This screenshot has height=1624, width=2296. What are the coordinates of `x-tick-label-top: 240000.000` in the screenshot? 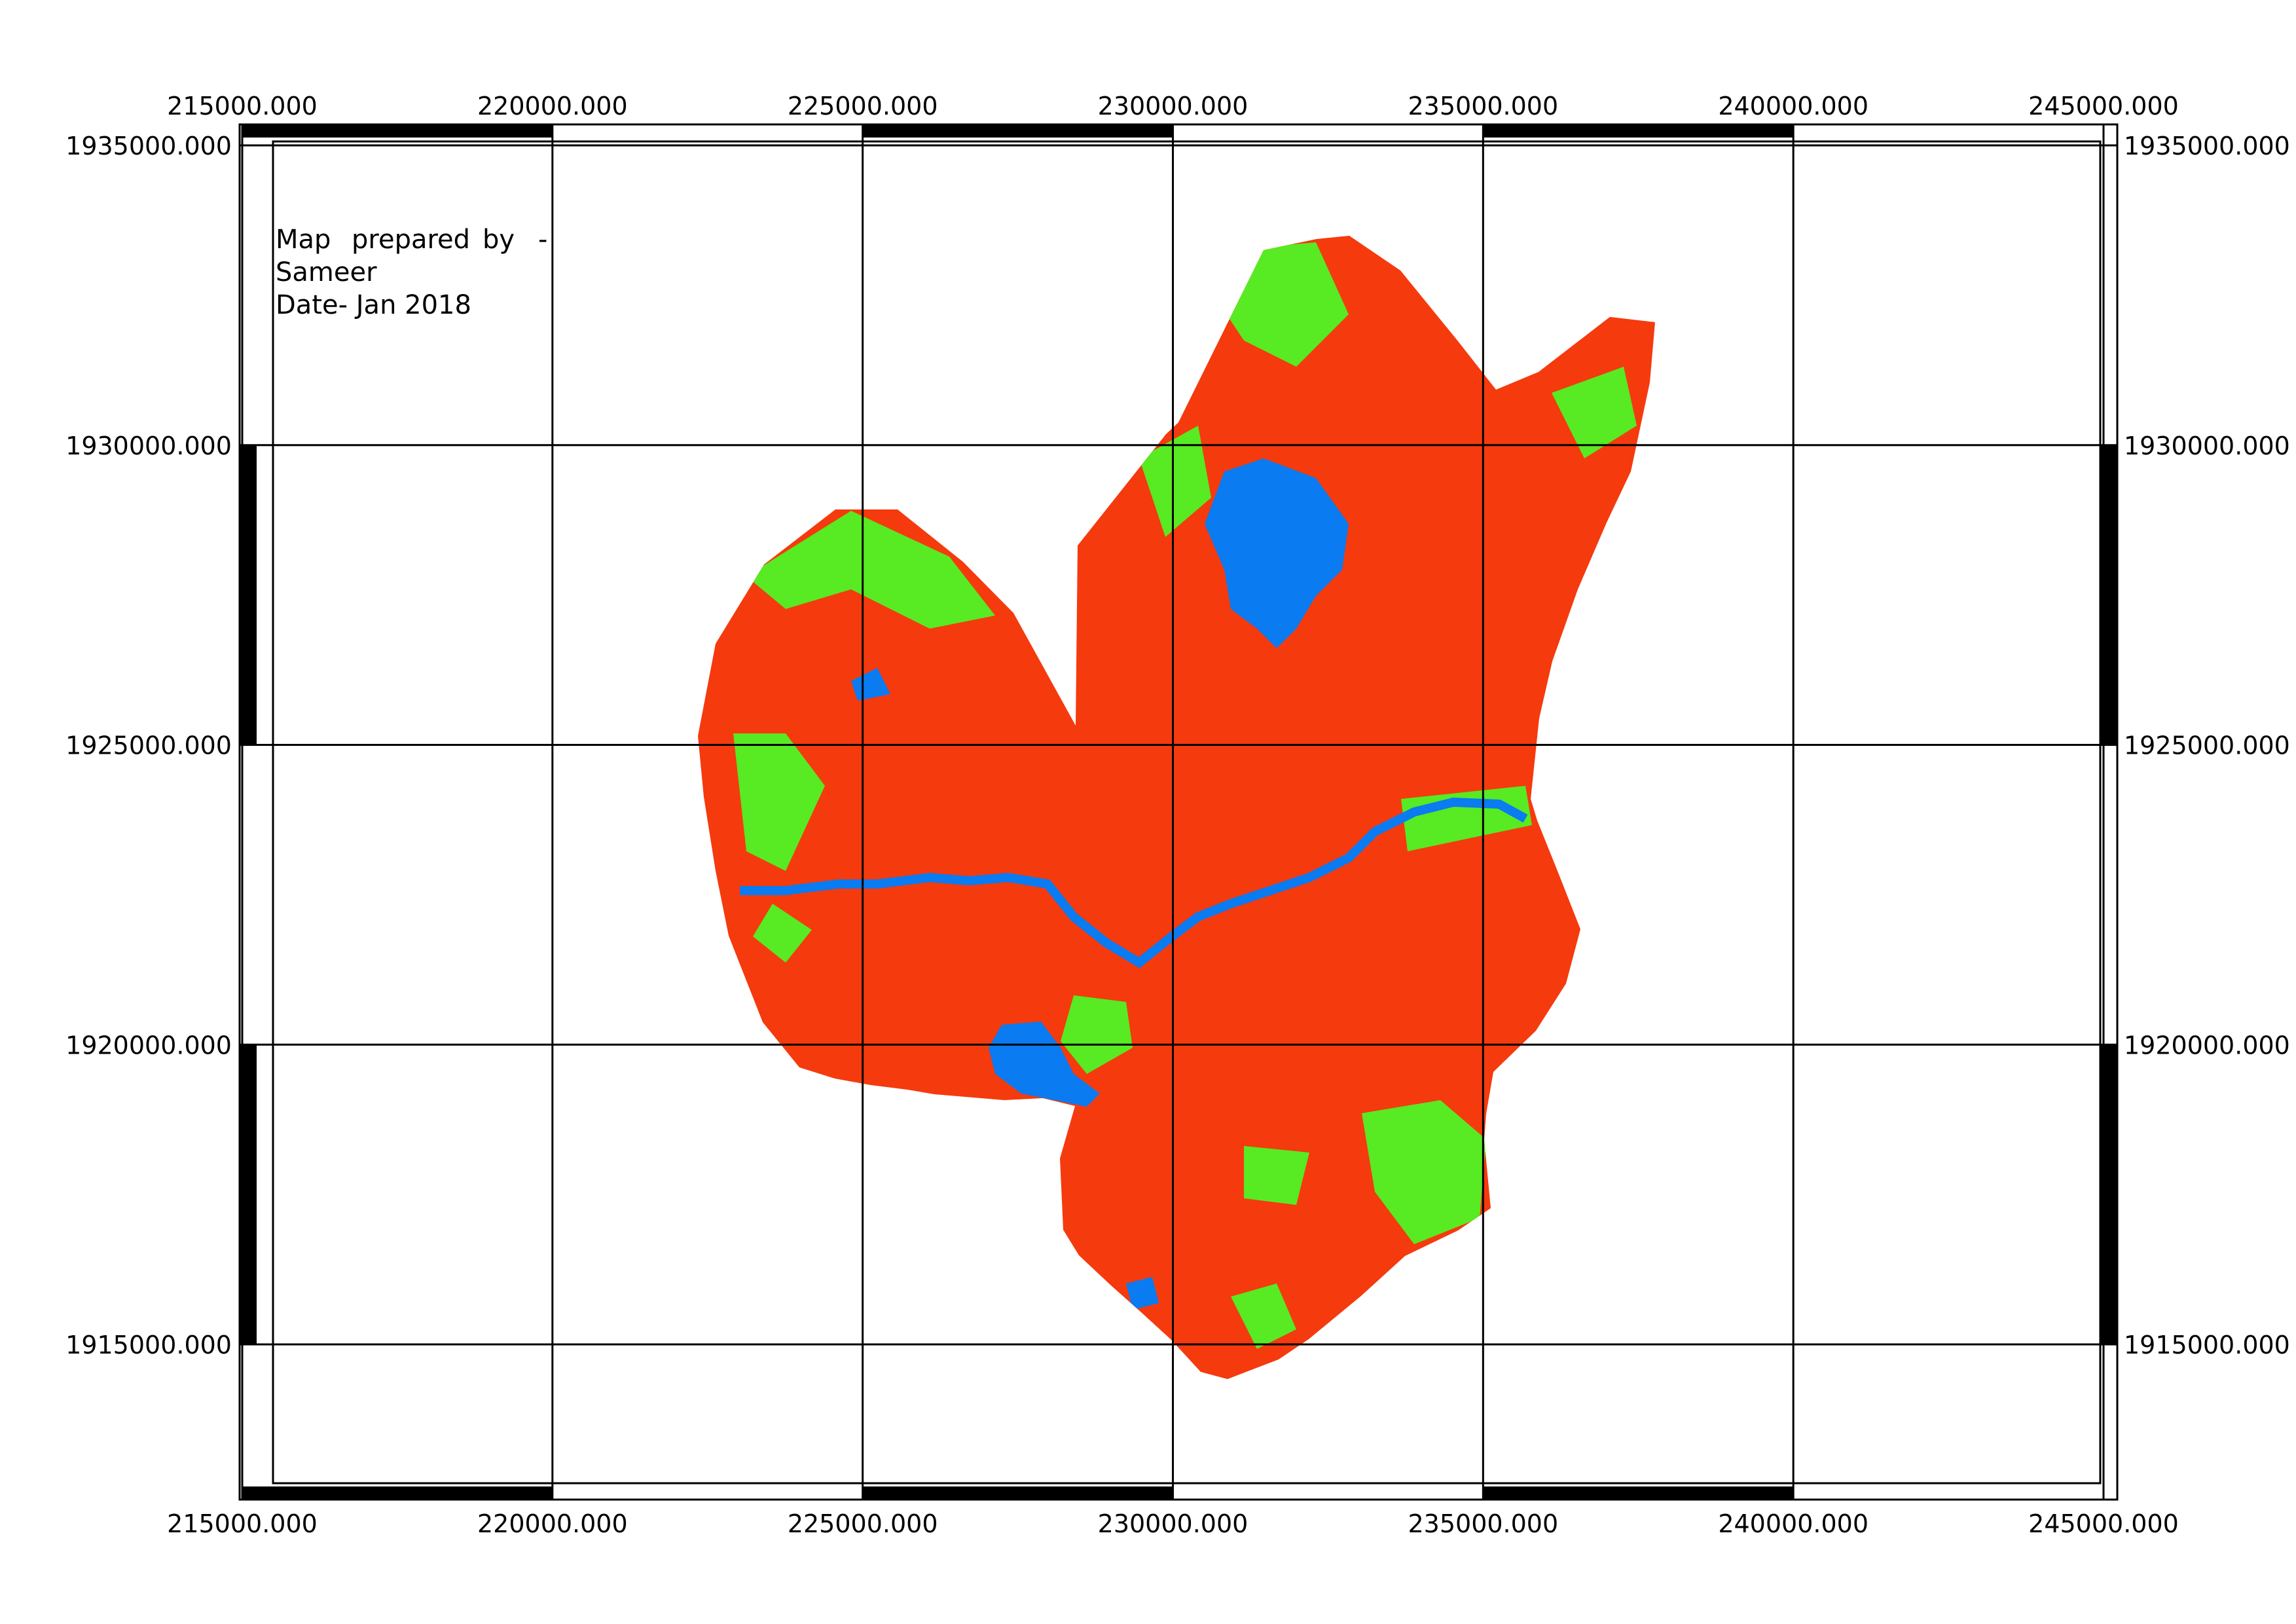 It's located at (1793, 106).